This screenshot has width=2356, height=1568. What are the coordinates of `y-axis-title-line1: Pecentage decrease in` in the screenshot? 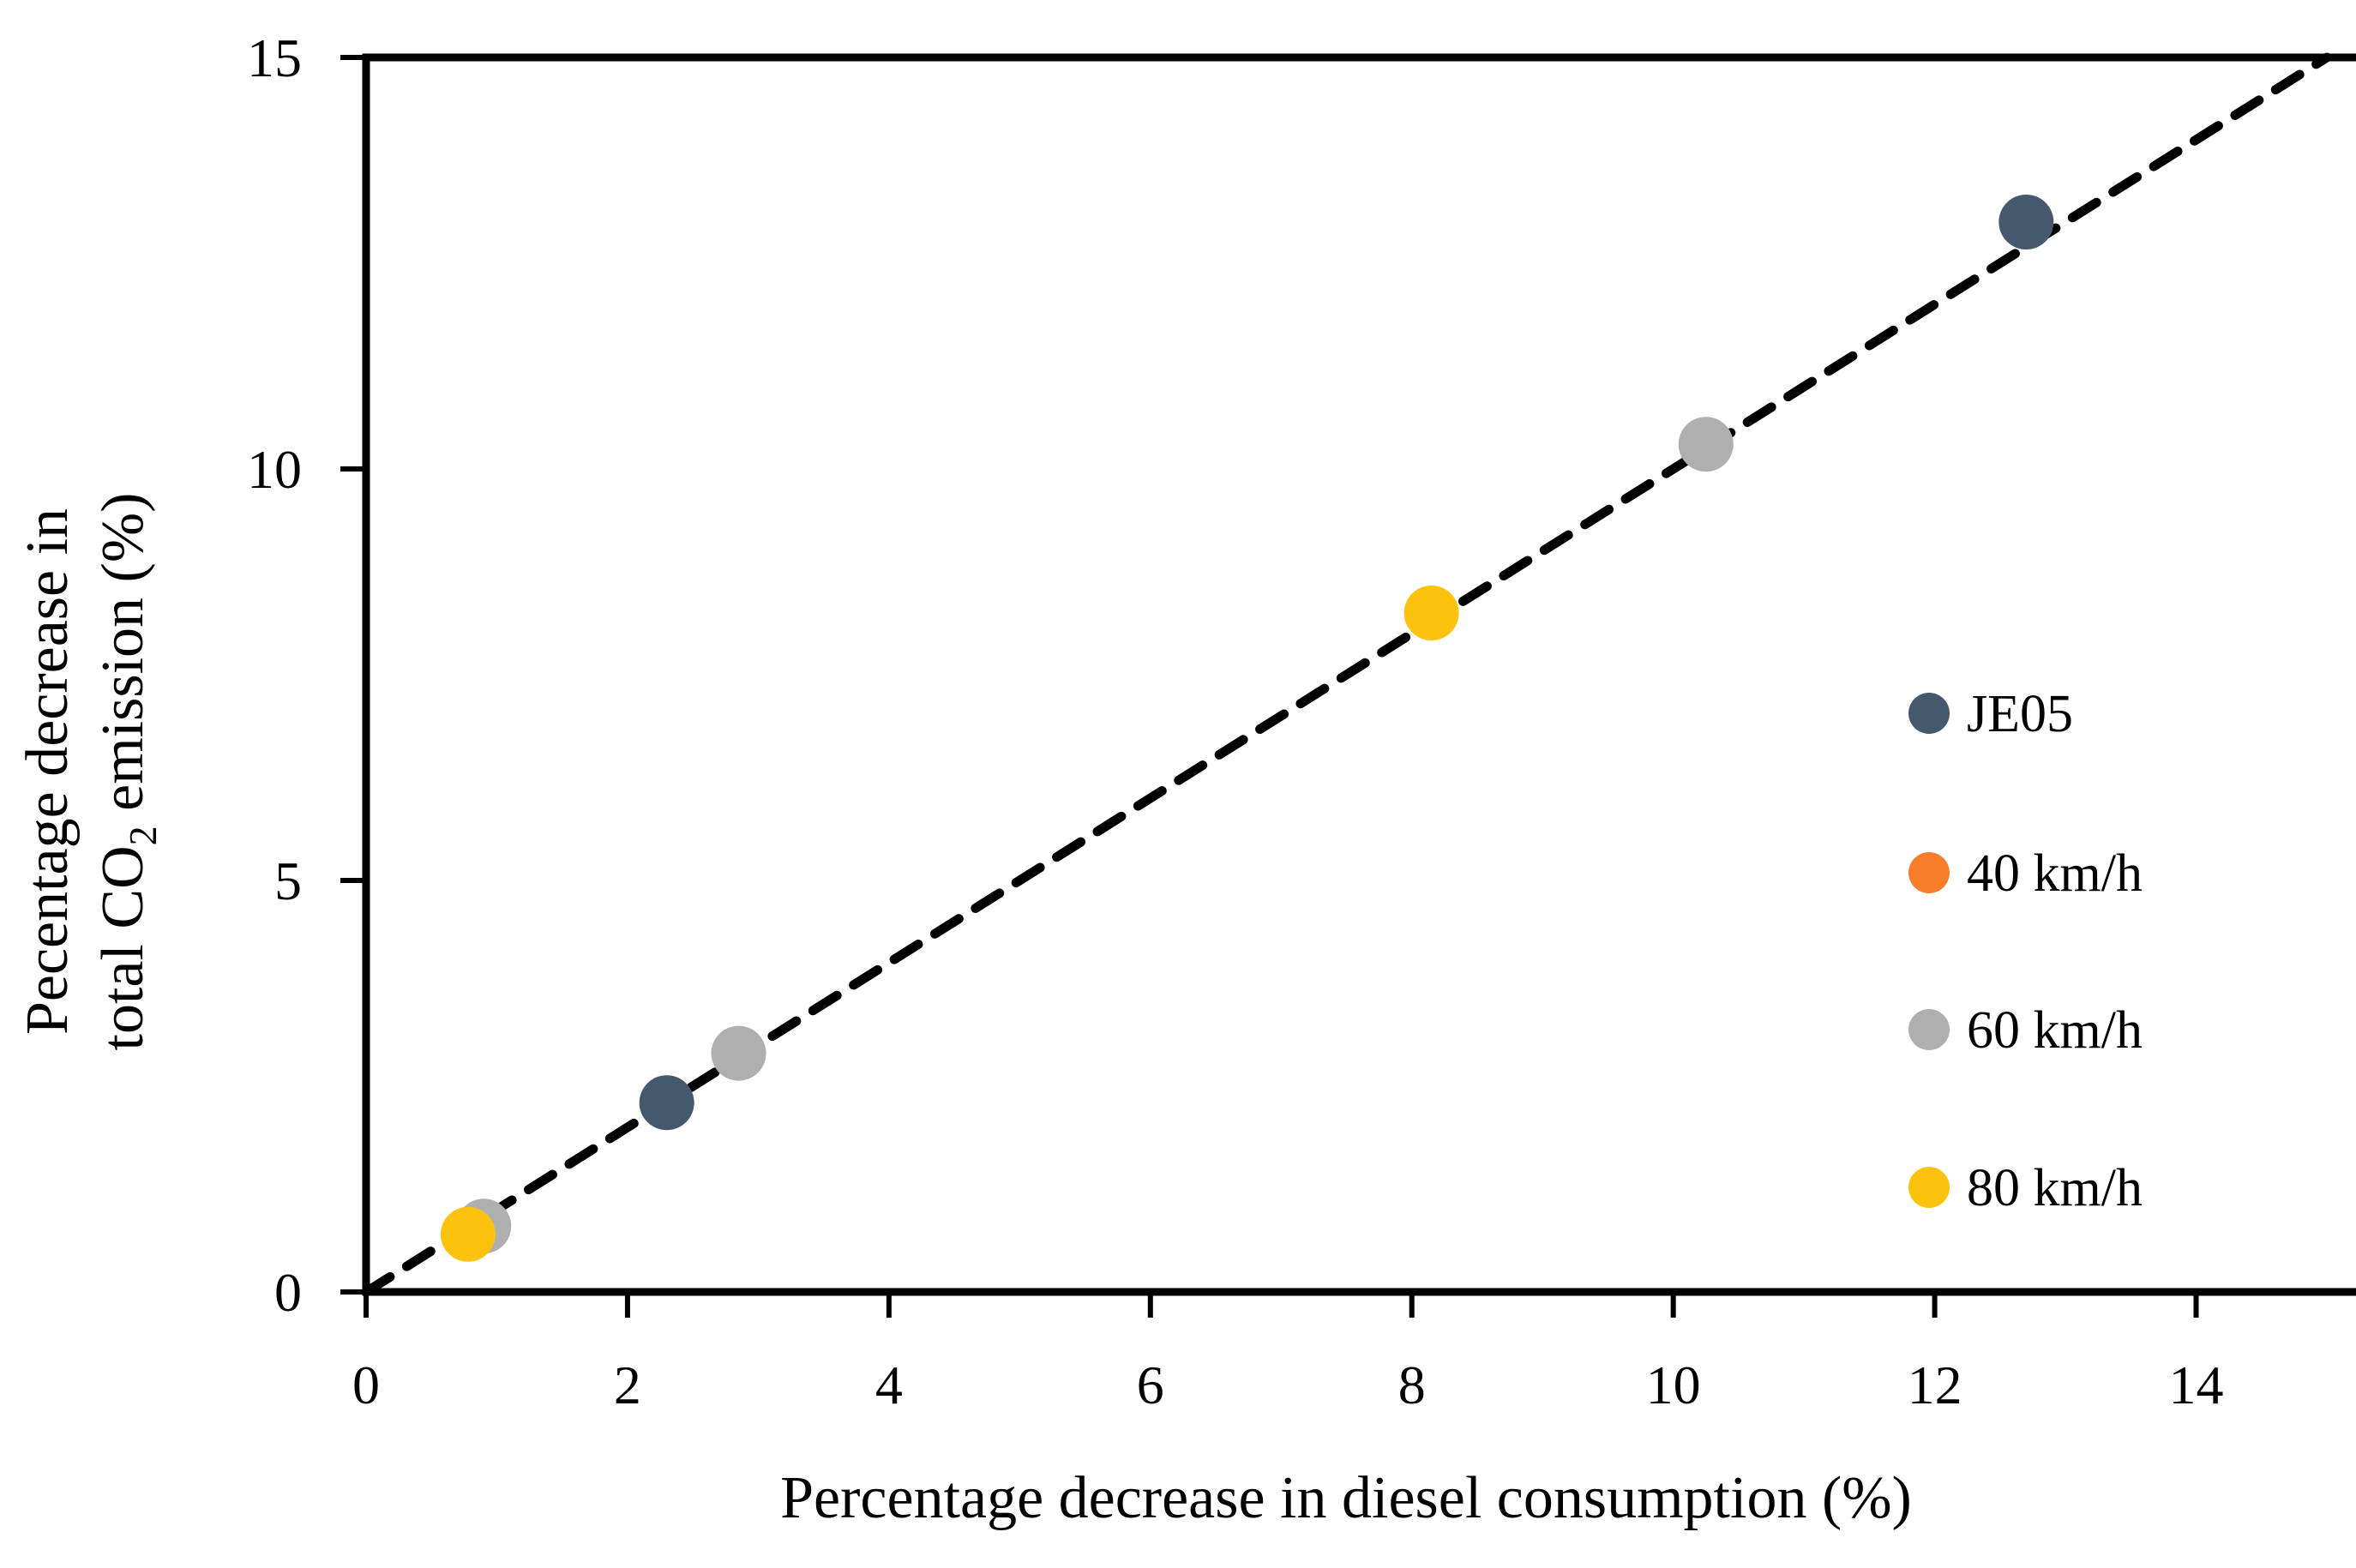 It's located at (48, 771).